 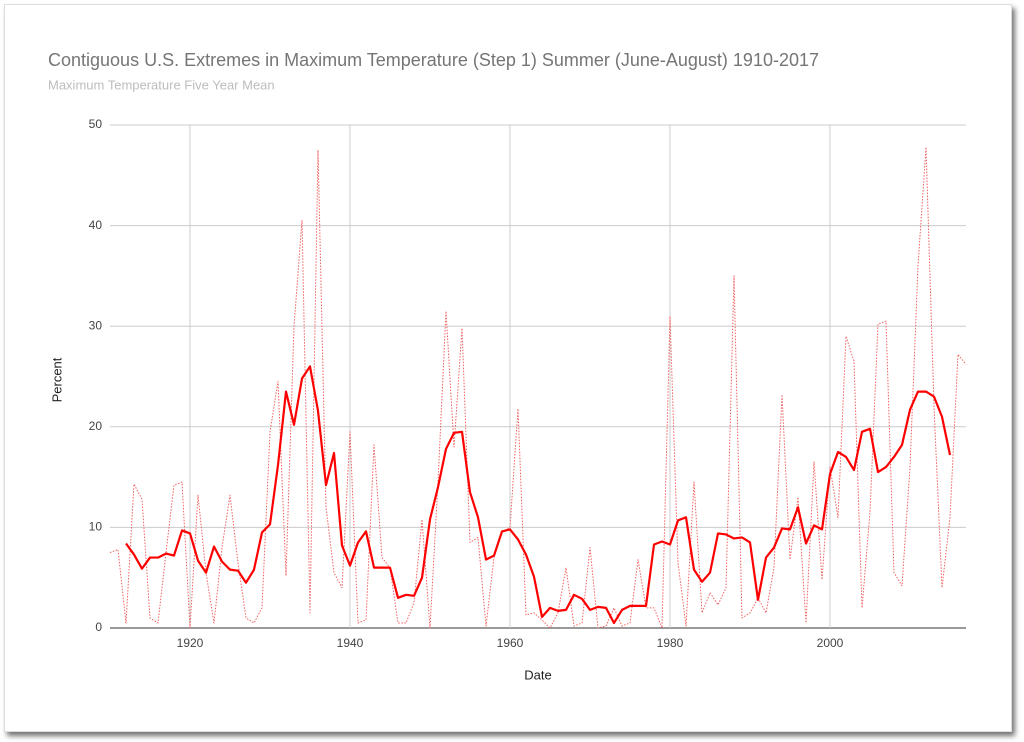 I want to click on x-axis-label: Date, so click(x=537, y=674).